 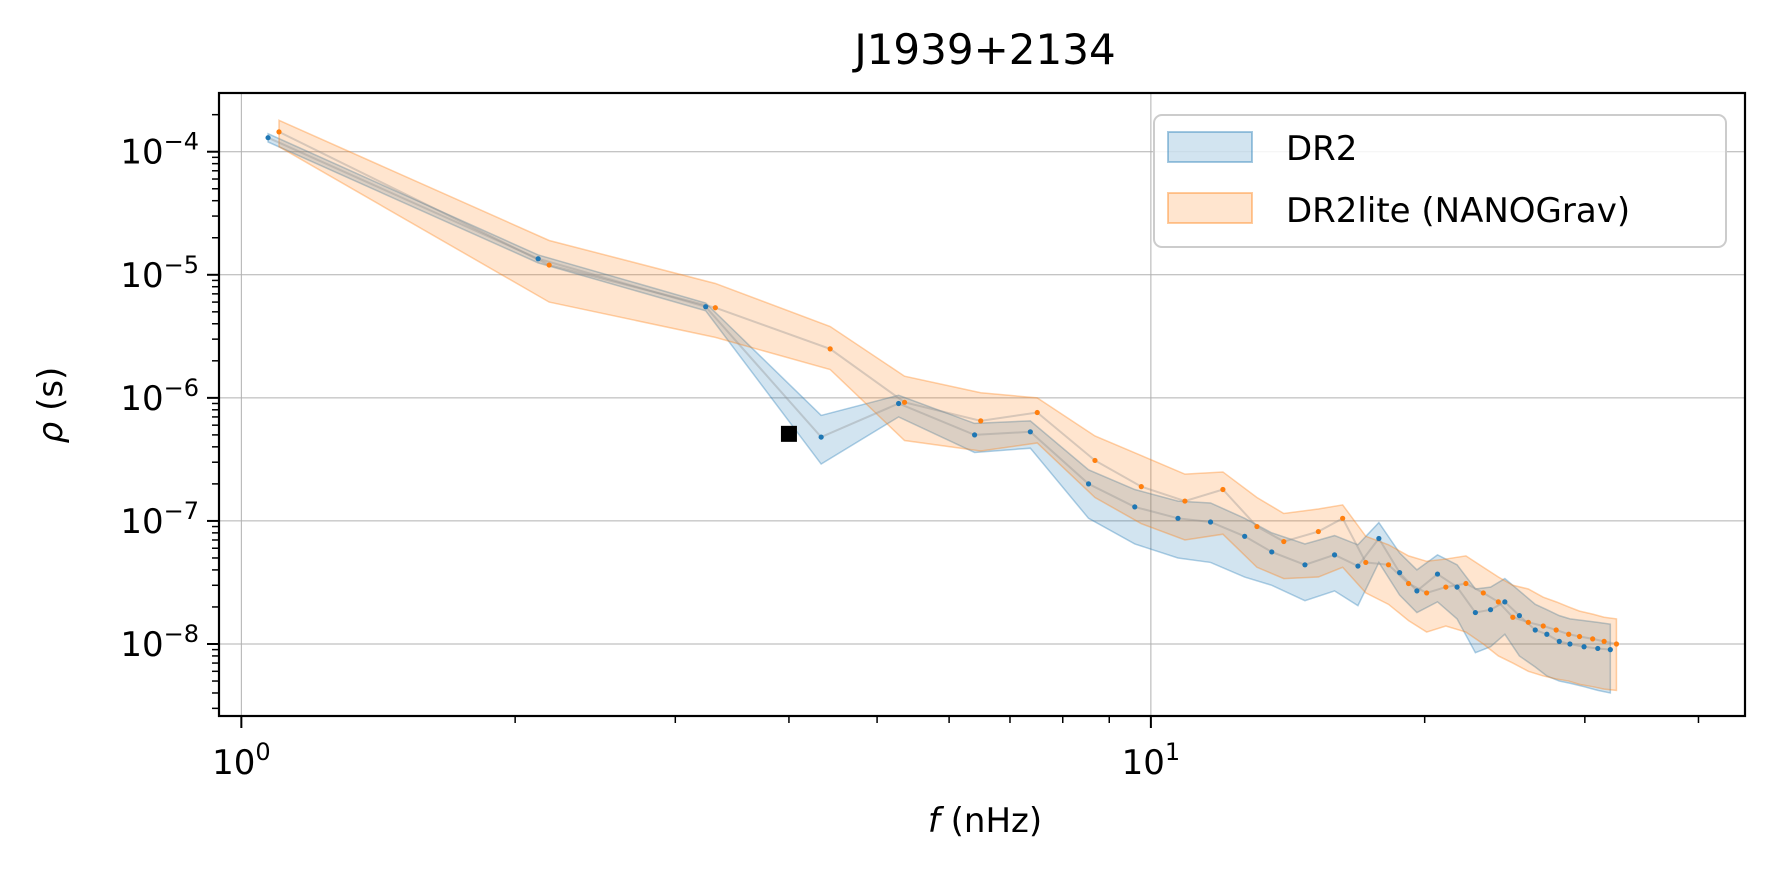 I want to click on legend-swatch-dr2, so click(x=1210, y=147).